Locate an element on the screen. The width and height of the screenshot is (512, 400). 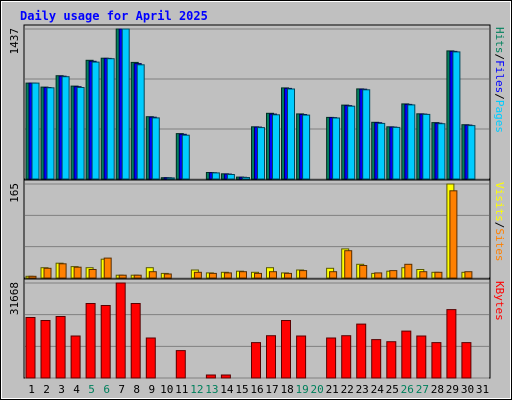
day-label-30: 30 is located at coordinates (467, 389).